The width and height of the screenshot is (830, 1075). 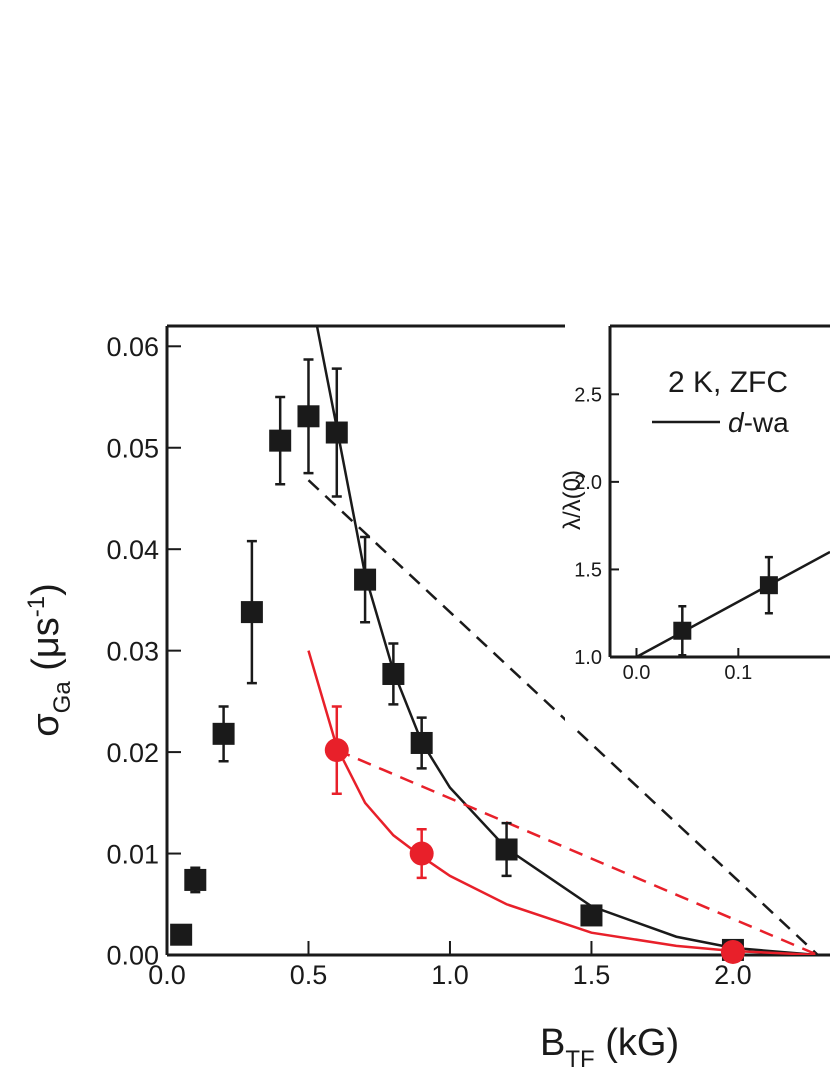 I want to click on y-tick-label: 0.03, so click(x=132, y=651).